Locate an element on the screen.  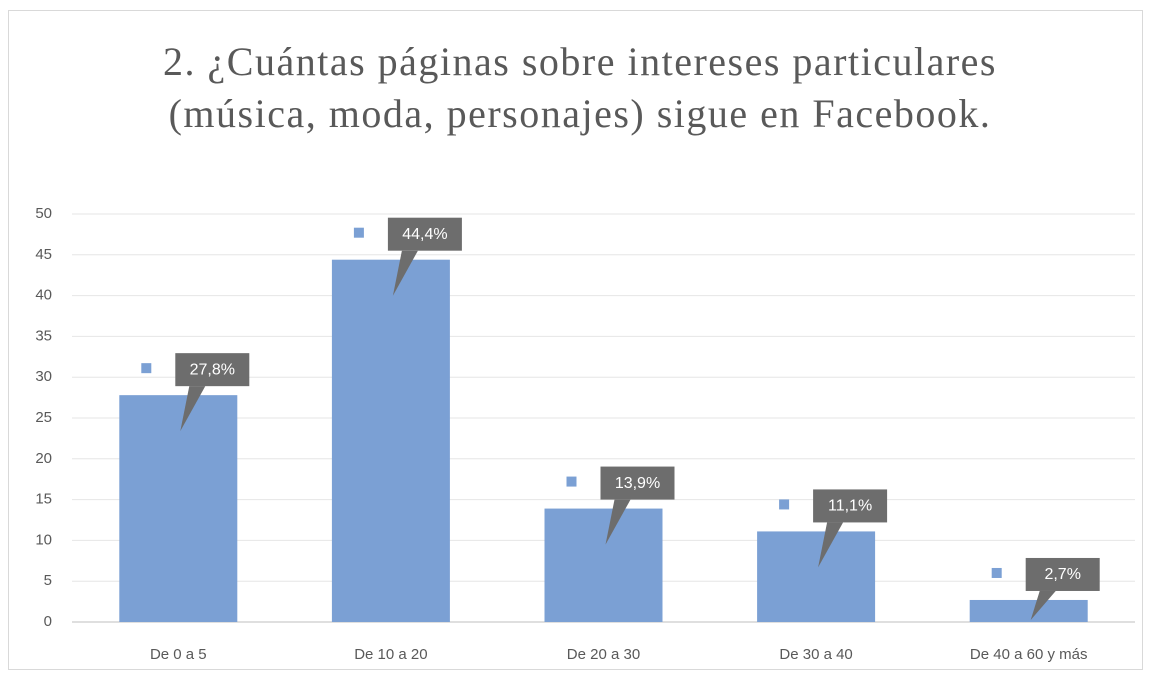
y-tick-label: 0 is located at coordinates (48, 621).